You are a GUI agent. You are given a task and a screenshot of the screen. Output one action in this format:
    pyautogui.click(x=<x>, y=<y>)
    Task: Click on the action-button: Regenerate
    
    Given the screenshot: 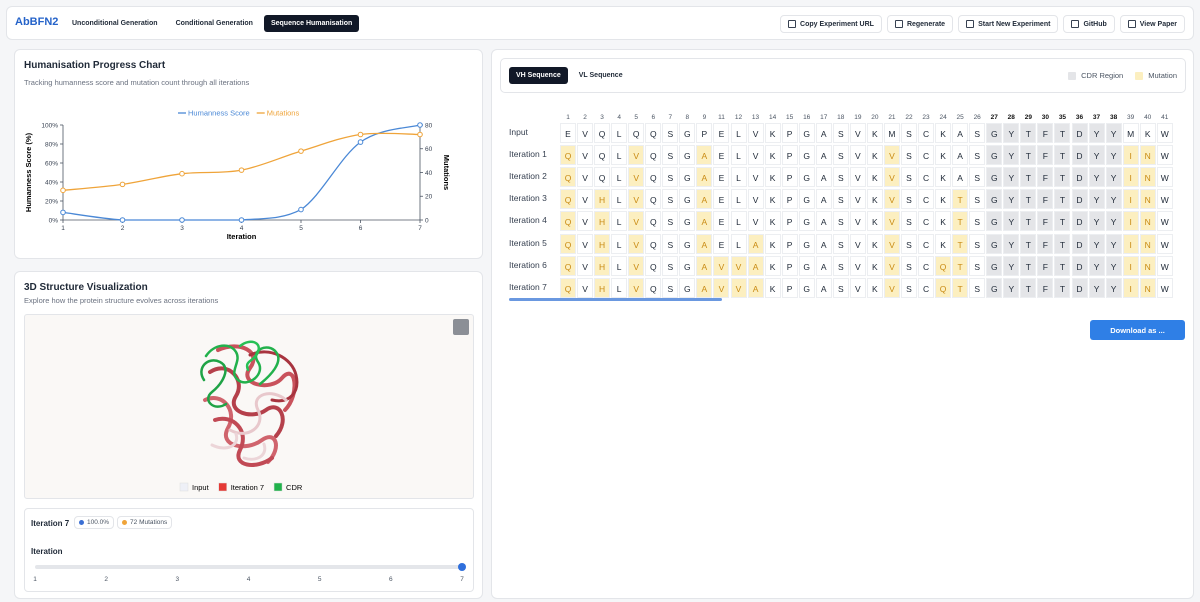 What is the action you would take?
    pyautogui.click(x=920, y=24)
    